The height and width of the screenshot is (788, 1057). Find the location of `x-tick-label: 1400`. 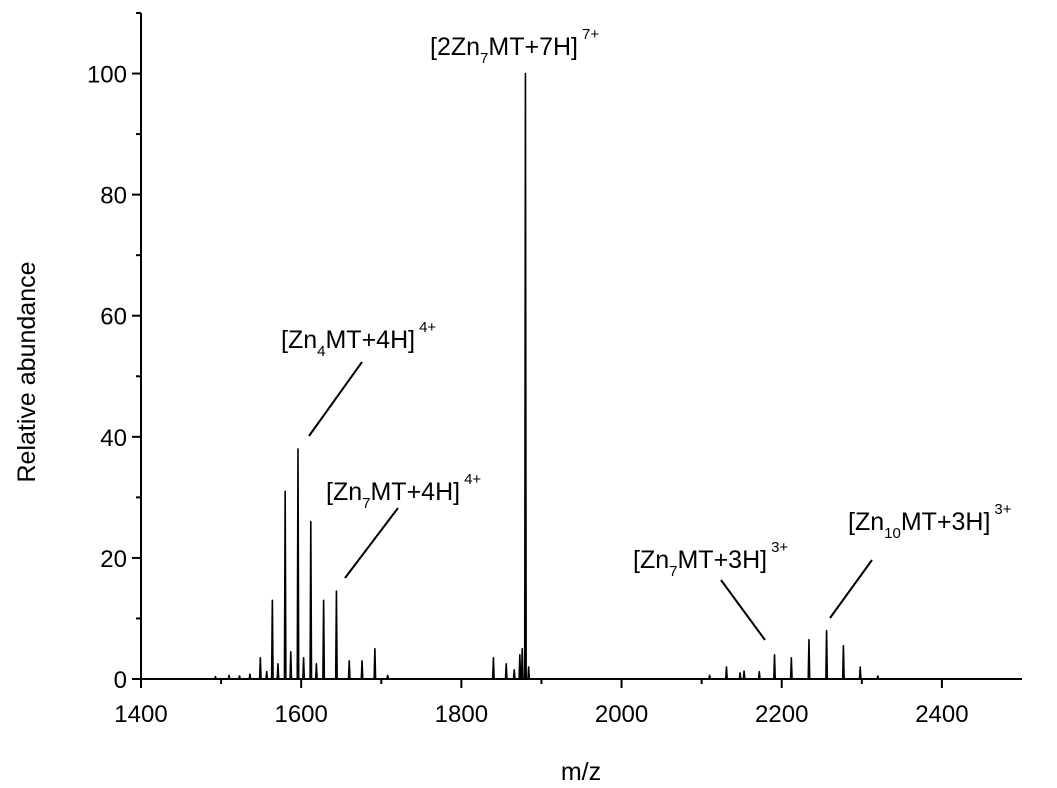

x-tick-label: 1400 is located at coordinates (140, 714).